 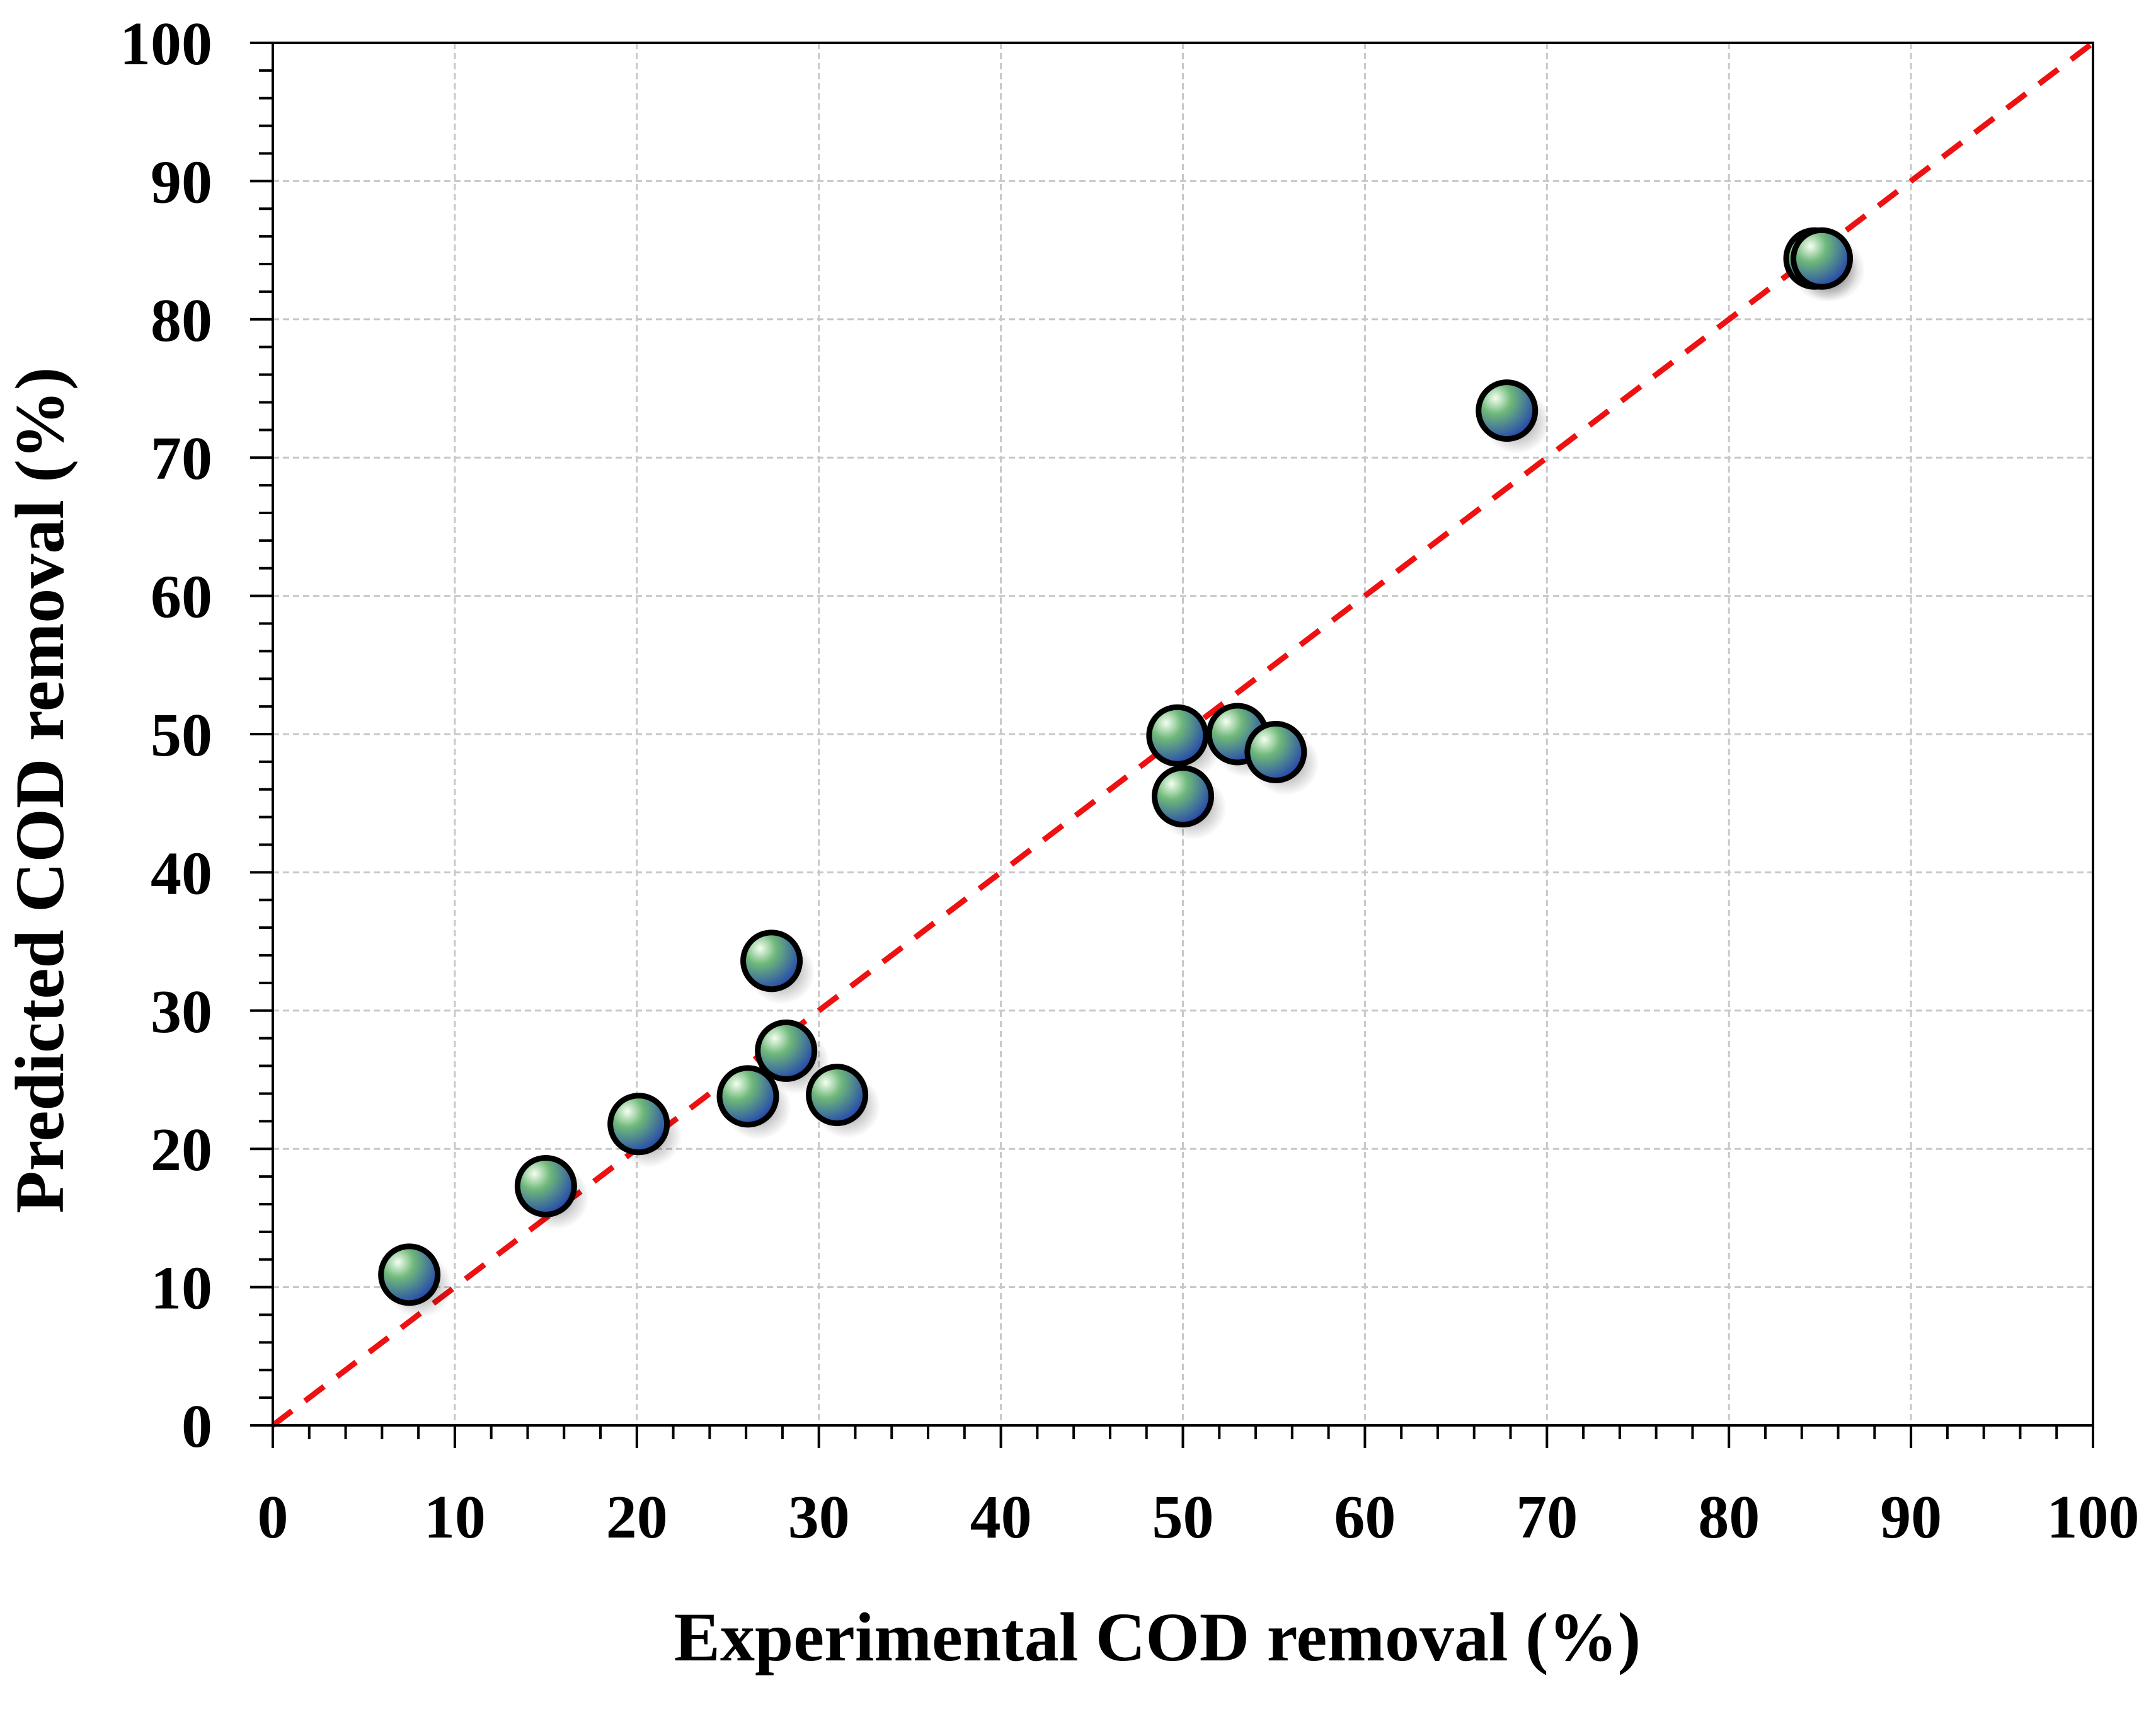 I want to click on y-tick-label: 0, so click(x=197, y=1427).